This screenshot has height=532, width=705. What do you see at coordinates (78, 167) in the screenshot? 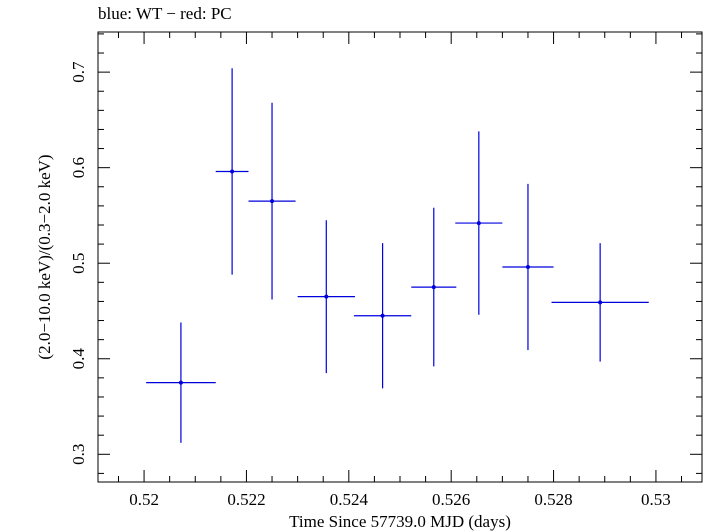
I see `y-tick-label: 0.6` at bounding box center [78, 167].